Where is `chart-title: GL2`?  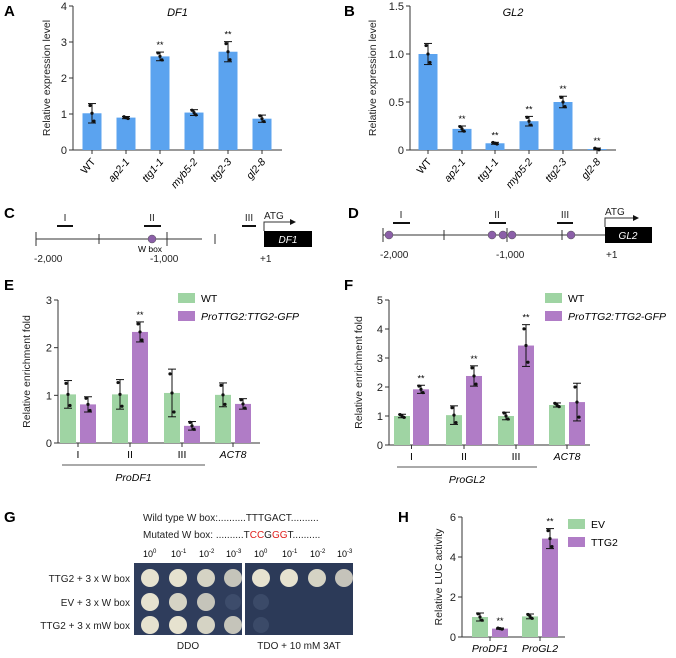 chart-title: GL2 is located at coordinates (513, 13).